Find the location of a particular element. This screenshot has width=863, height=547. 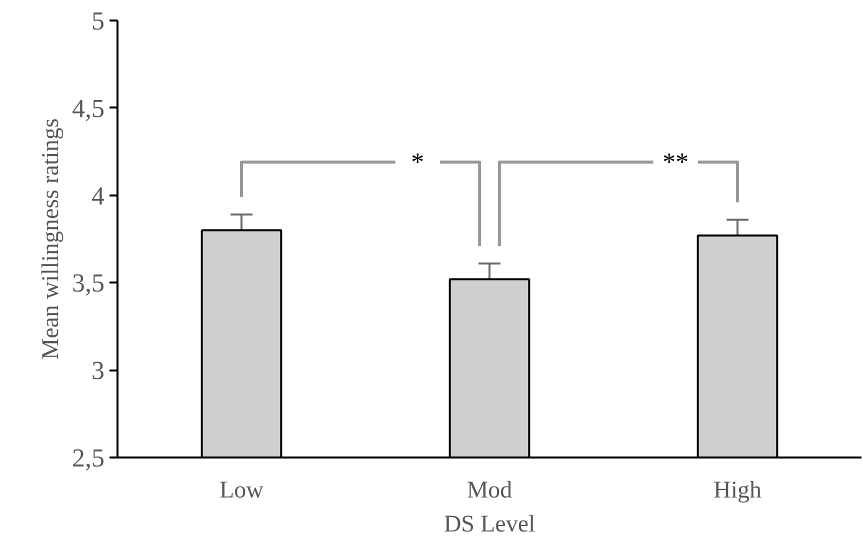

x-axis-title: DS Level is located at coordinates (490, 525).